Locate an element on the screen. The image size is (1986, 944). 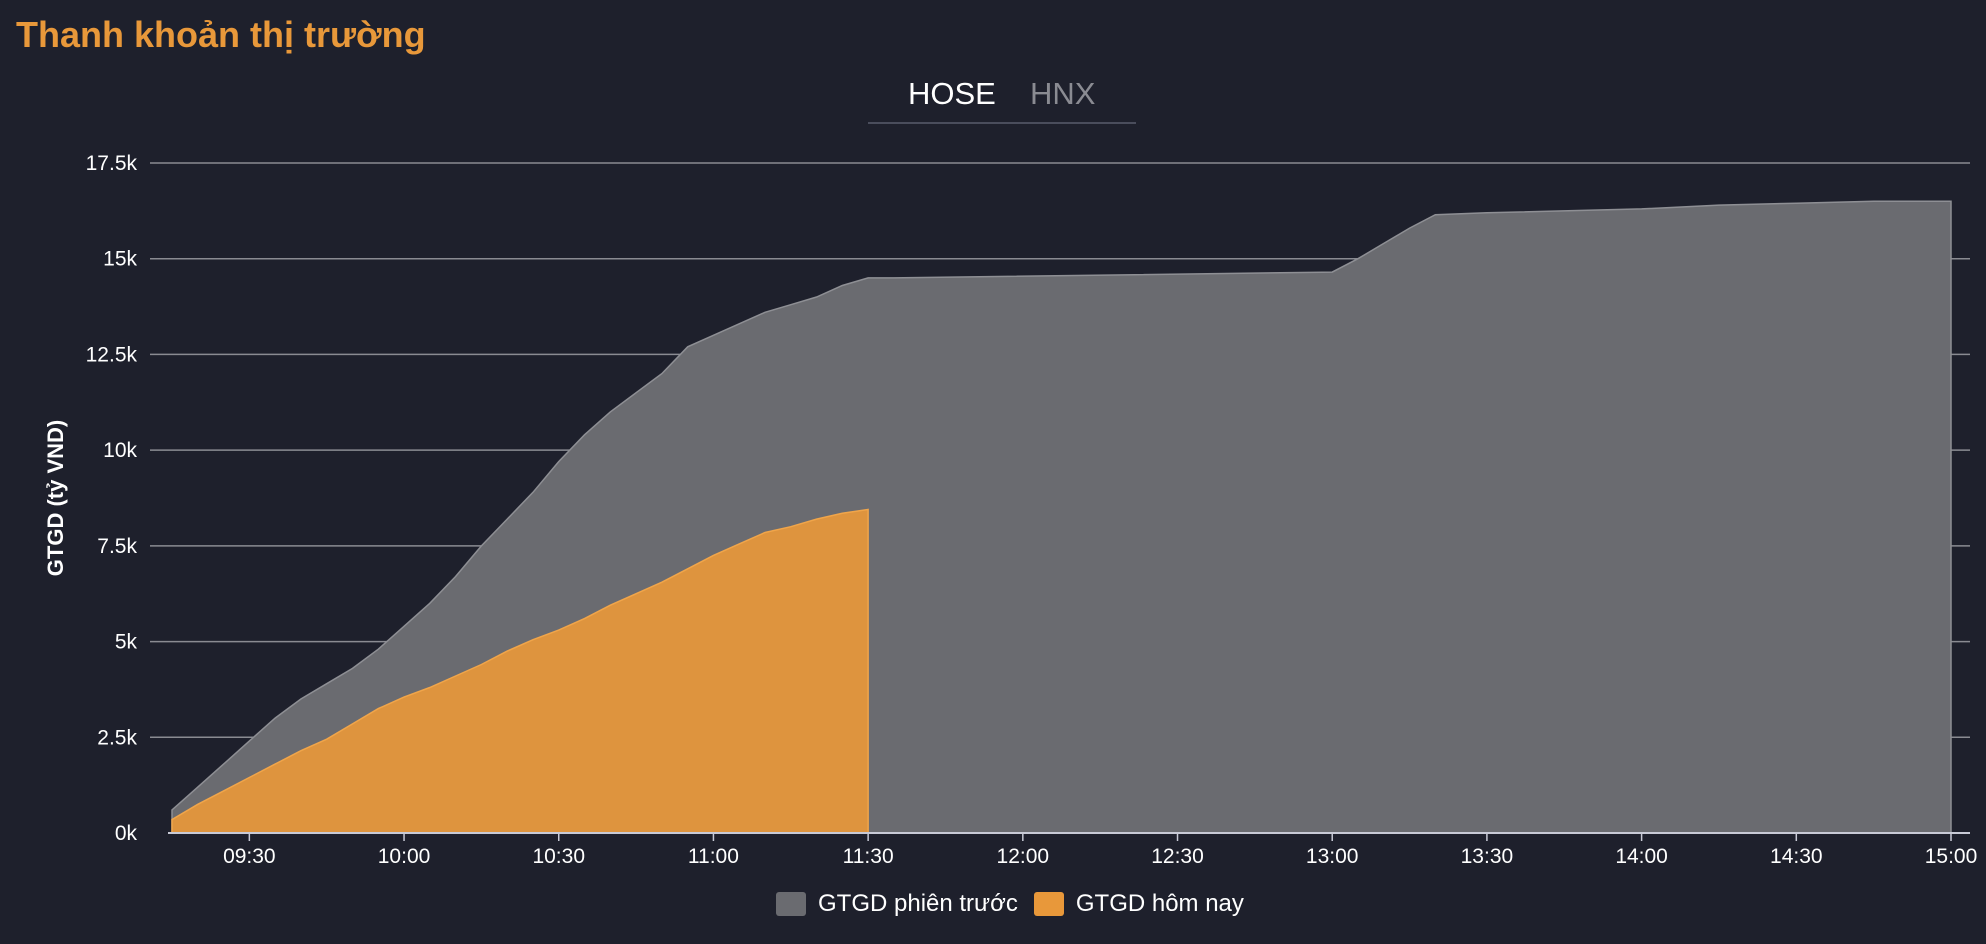
legend-label-previous: GTGD phiên trước is located at coordinates (918, 903).